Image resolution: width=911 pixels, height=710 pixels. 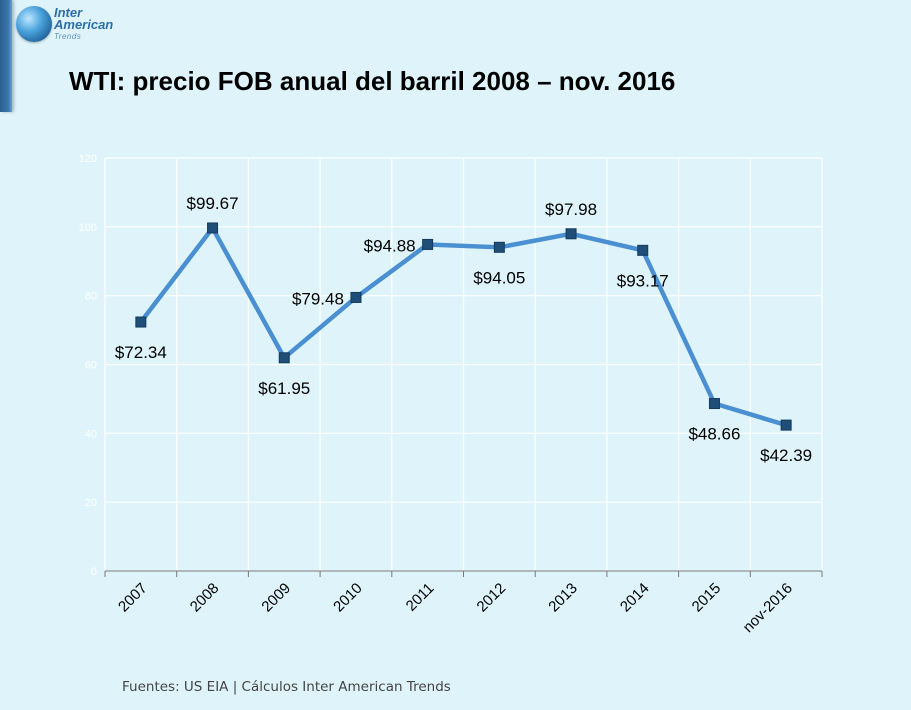 What do you see at coordinates (707, 598) in the screenshot?
I see `x-tick-label: 2015` at bounding box center [707, 598].